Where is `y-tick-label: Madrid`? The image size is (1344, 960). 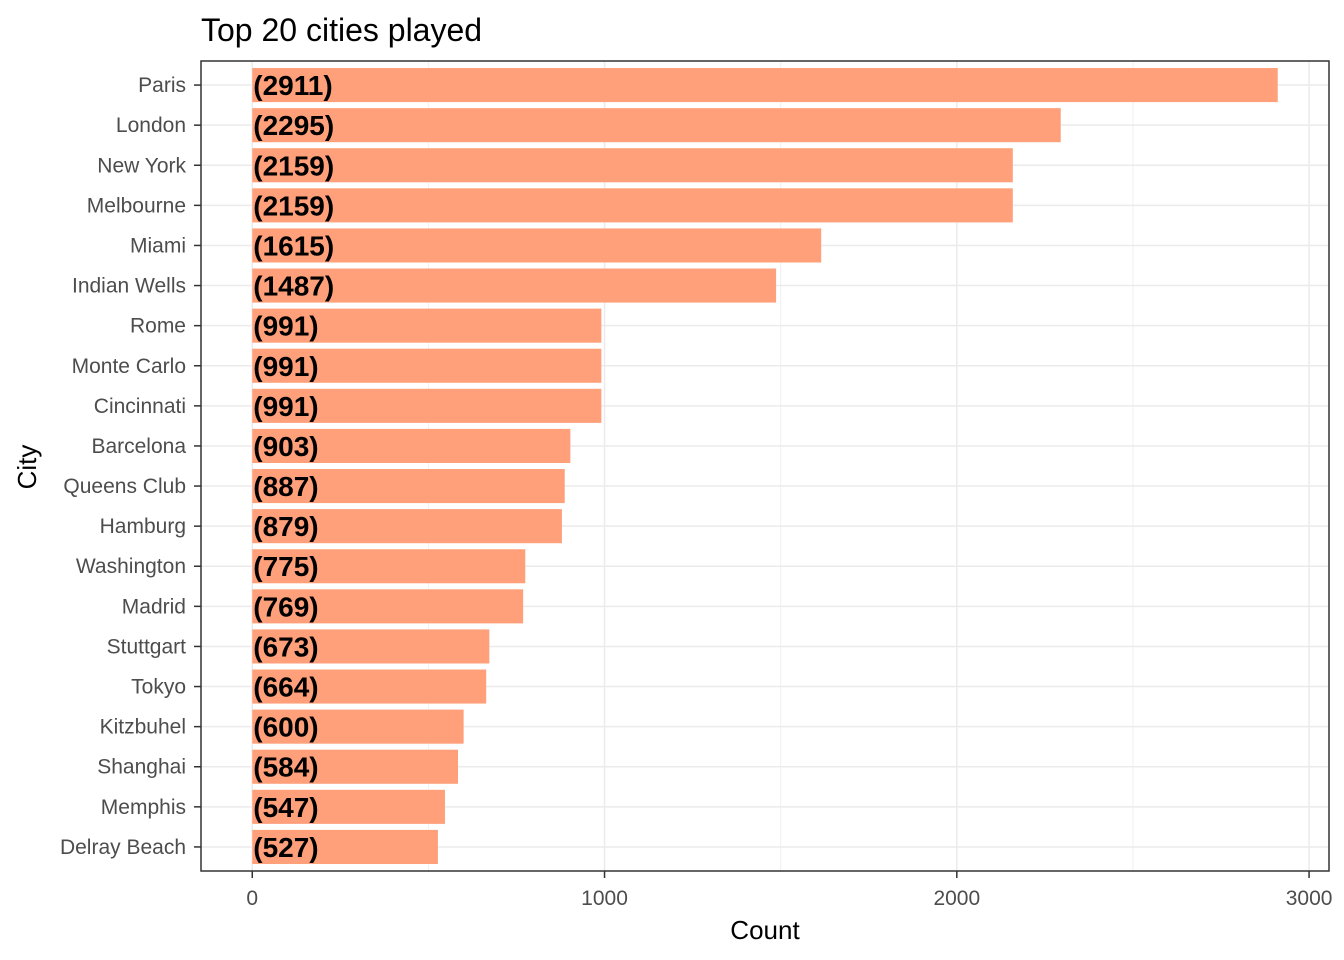
y-tick-label: Madrid is located at coordinates (154, 606).